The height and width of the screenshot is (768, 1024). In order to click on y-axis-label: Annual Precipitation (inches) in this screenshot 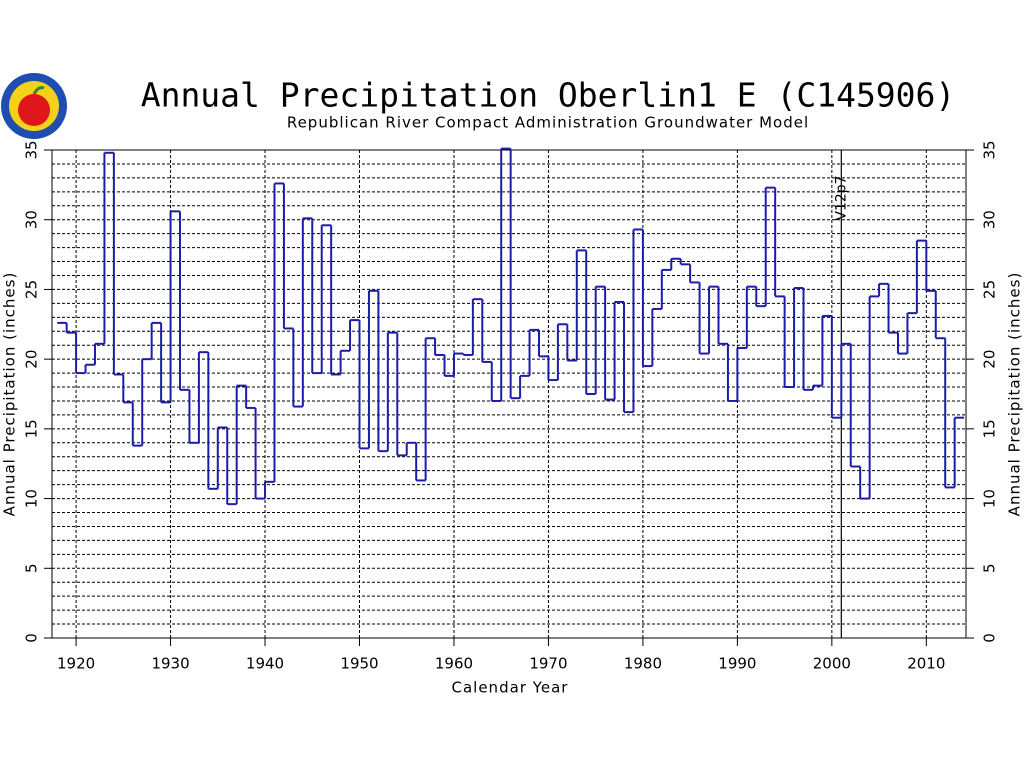, I will do `click(10, 394)`.